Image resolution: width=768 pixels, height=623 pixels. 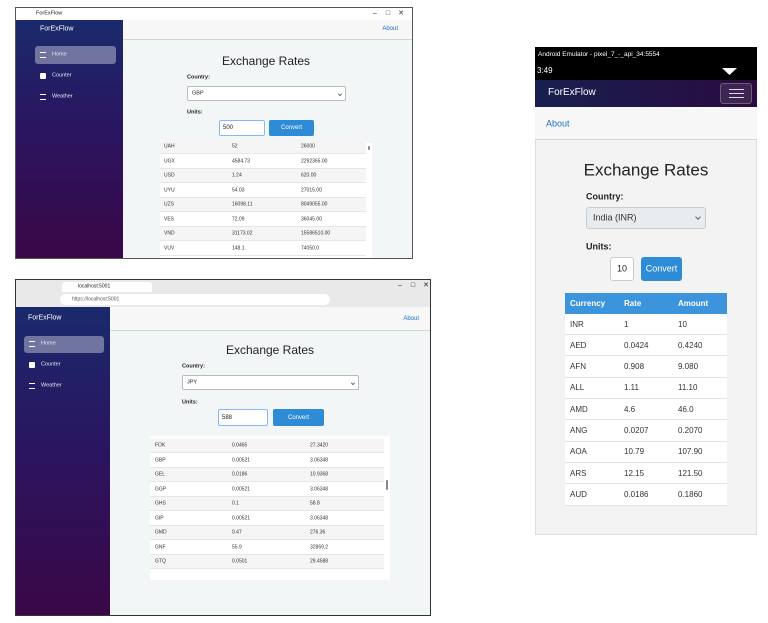 I want to click on tab, so click(x=107, y=287).